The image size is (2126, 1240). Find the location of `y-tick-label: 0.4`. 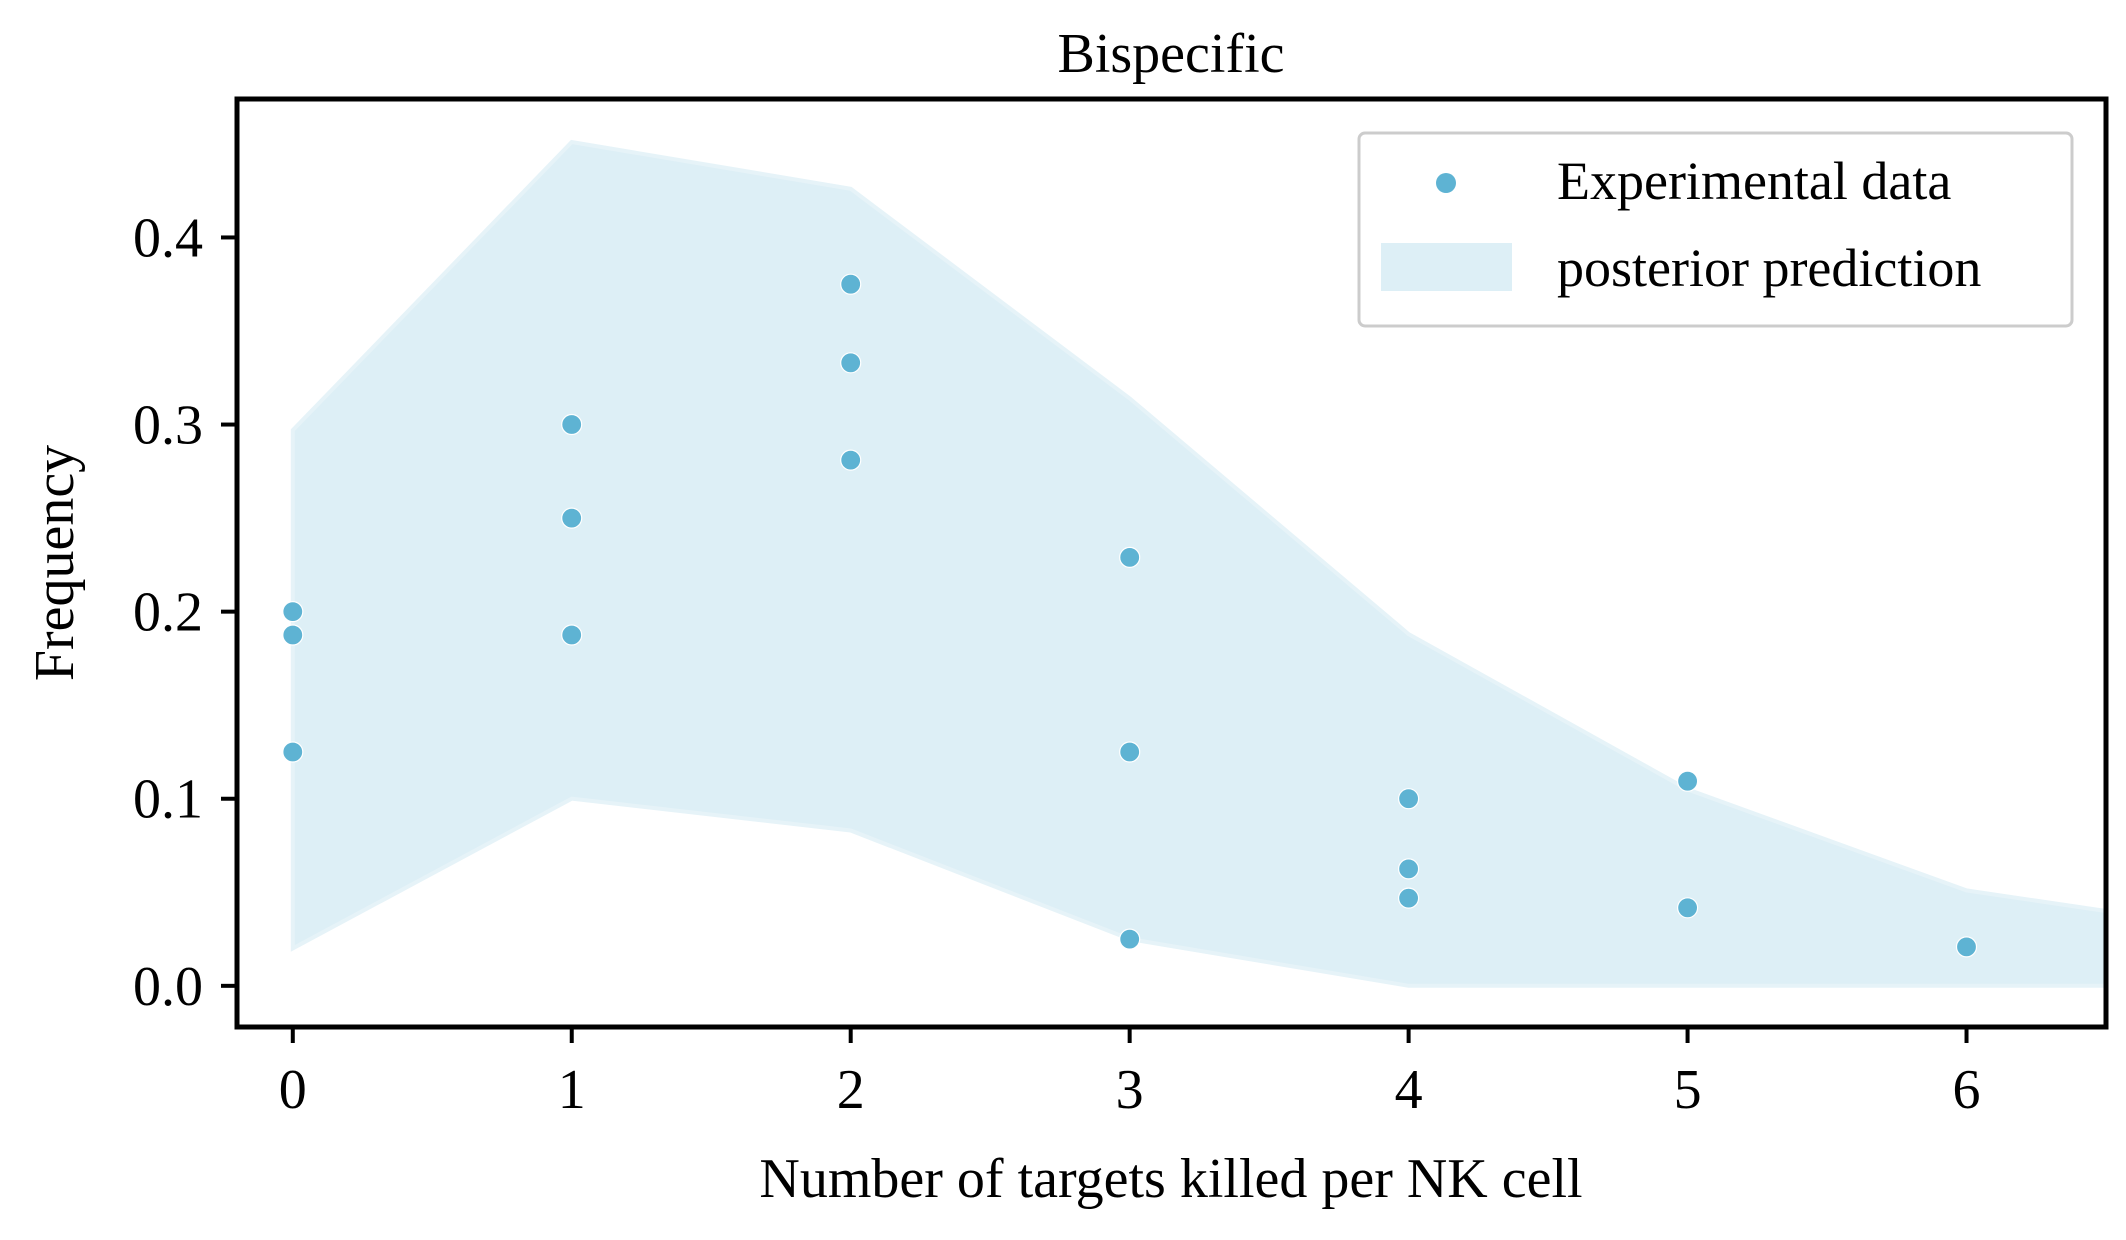

y-tick-label: 0.4 is located at coordinates (168, 238).